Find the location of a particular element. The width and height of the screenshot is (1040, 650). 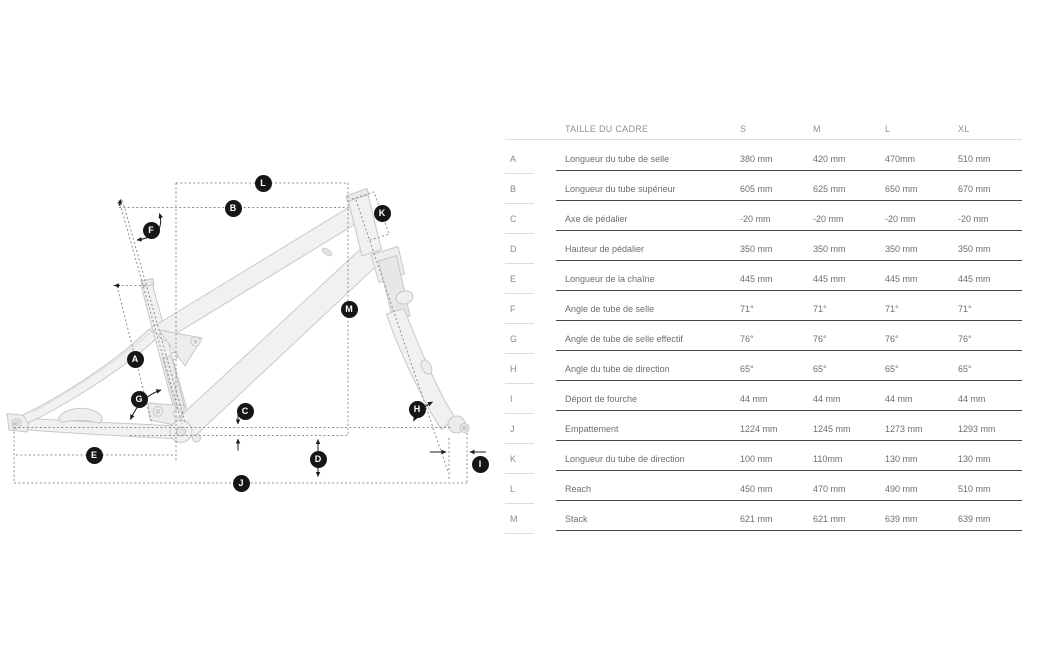

row-letter: A is located at coordinates (513, 159).